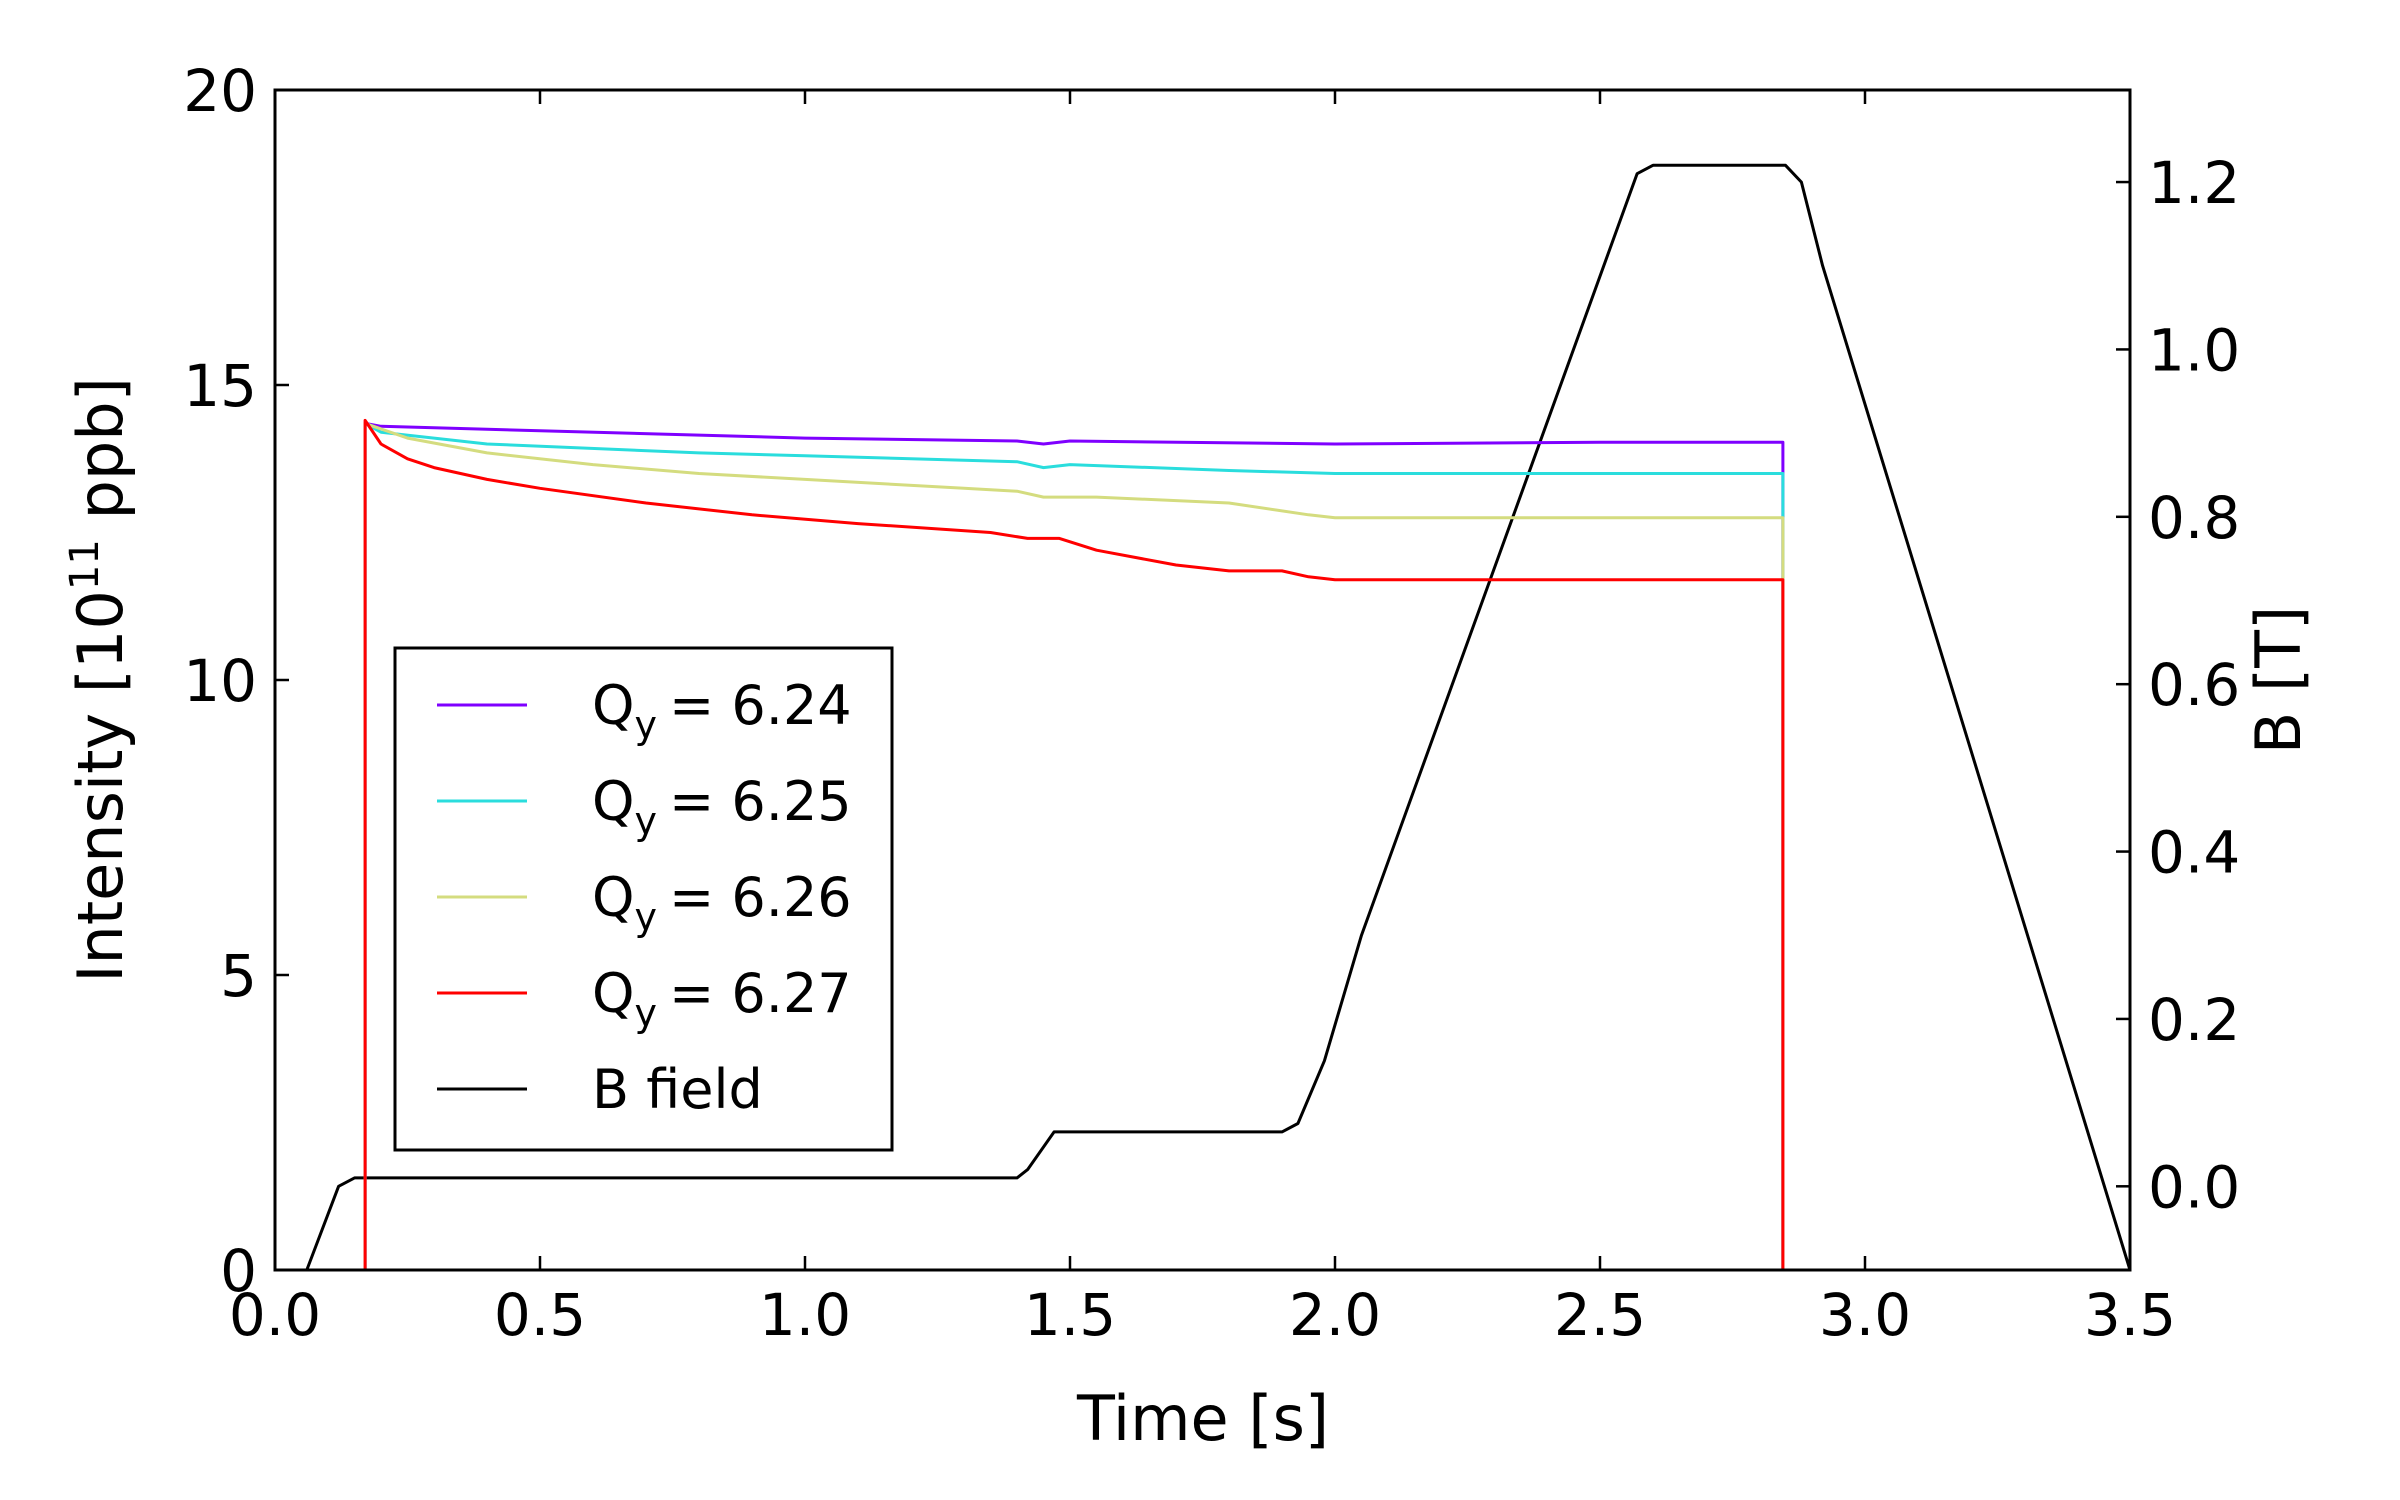  What do you see at coordinates (2130, 1315) in the screenshot?
I see `x-tick-label: 3.5` at bounding box center [2130, 1315].